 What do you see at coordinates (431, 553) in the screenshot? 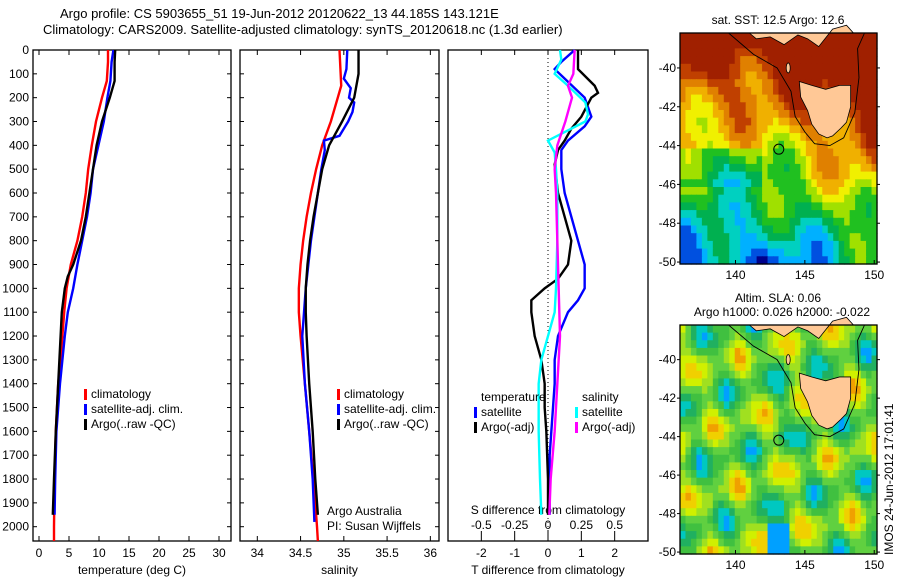
I see `salinity-x-tick-label: 36` at bounding box center [431, 553].